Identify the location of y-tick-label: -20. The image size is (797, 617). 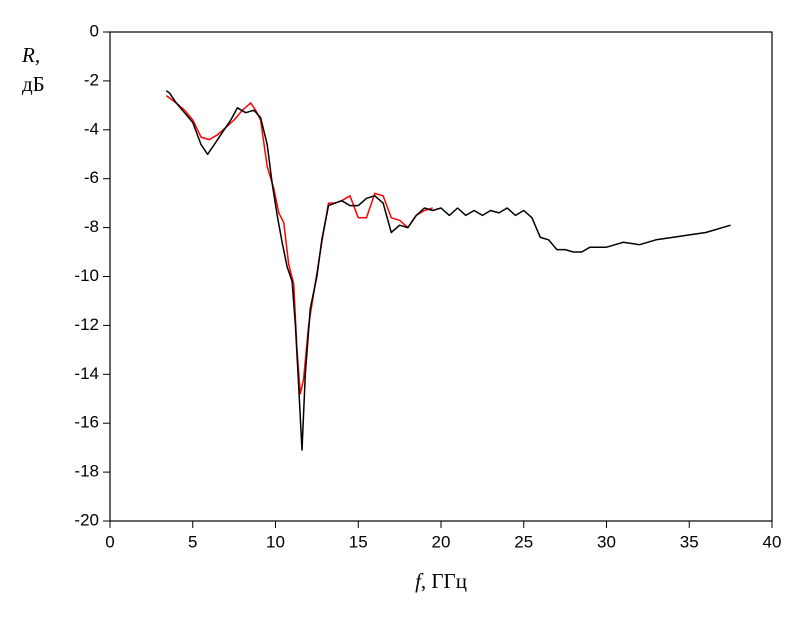
(86, 519).